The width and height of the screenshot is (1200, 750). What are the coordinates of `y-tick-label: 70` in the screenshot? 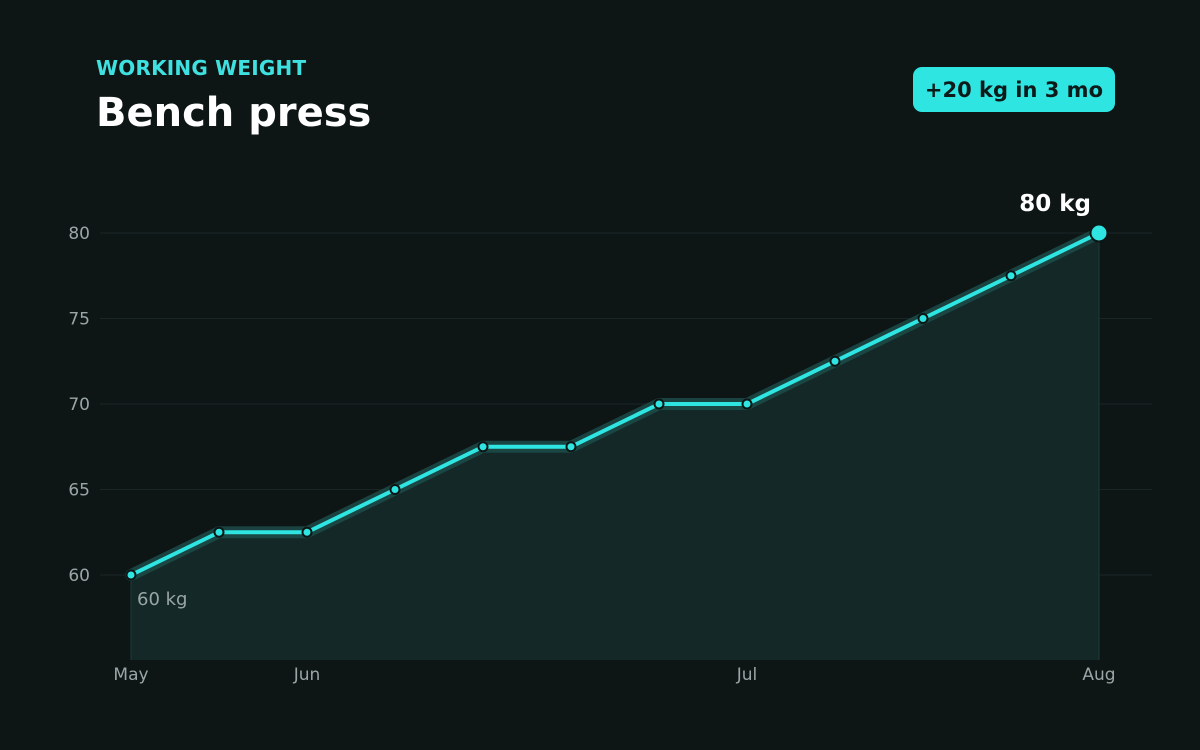 It's located at (79, 405).